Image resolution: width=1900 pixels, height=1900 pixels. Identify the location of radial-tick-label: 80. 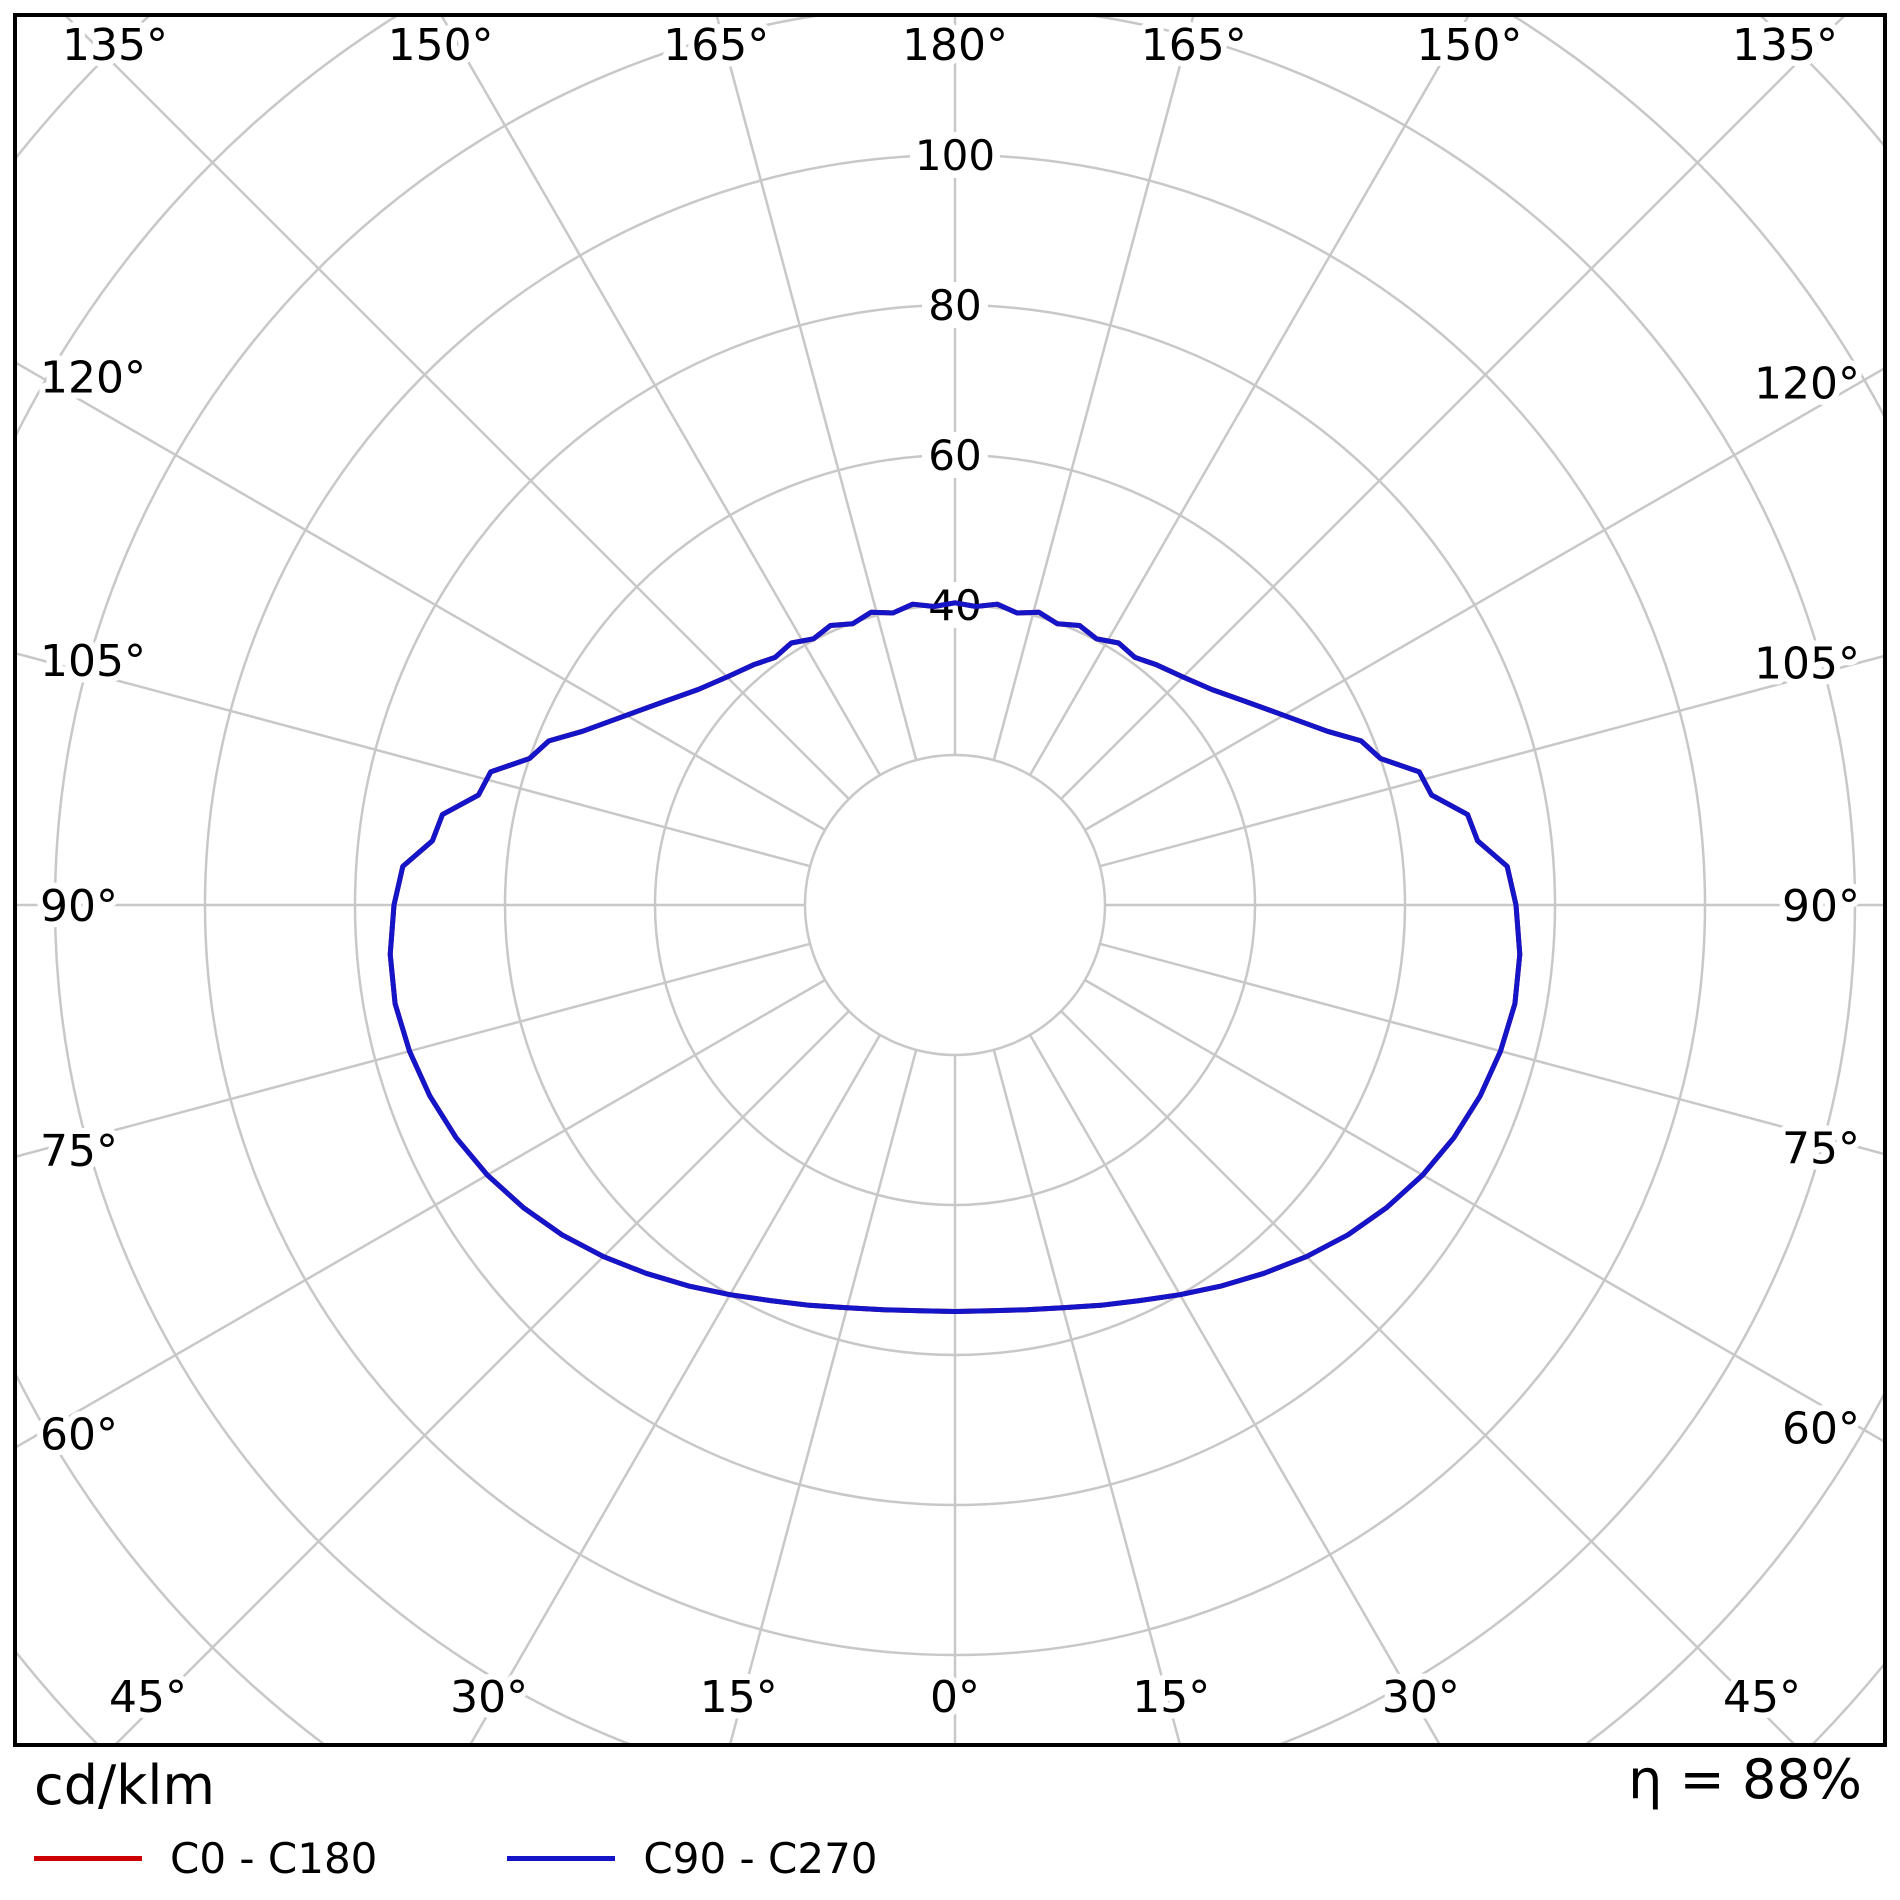
(954, 305).